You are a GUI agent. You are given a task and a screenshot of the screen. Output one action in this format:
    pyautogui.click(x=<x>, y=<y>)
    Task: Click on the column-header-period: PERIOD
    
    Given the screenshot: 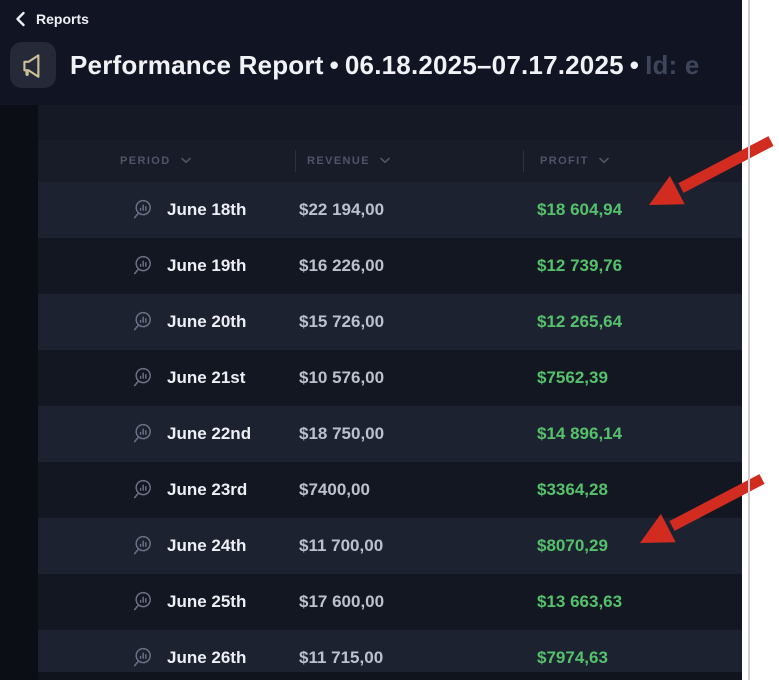 What is the action you would take?
    pyautogui.click(x=166, y=161)
    